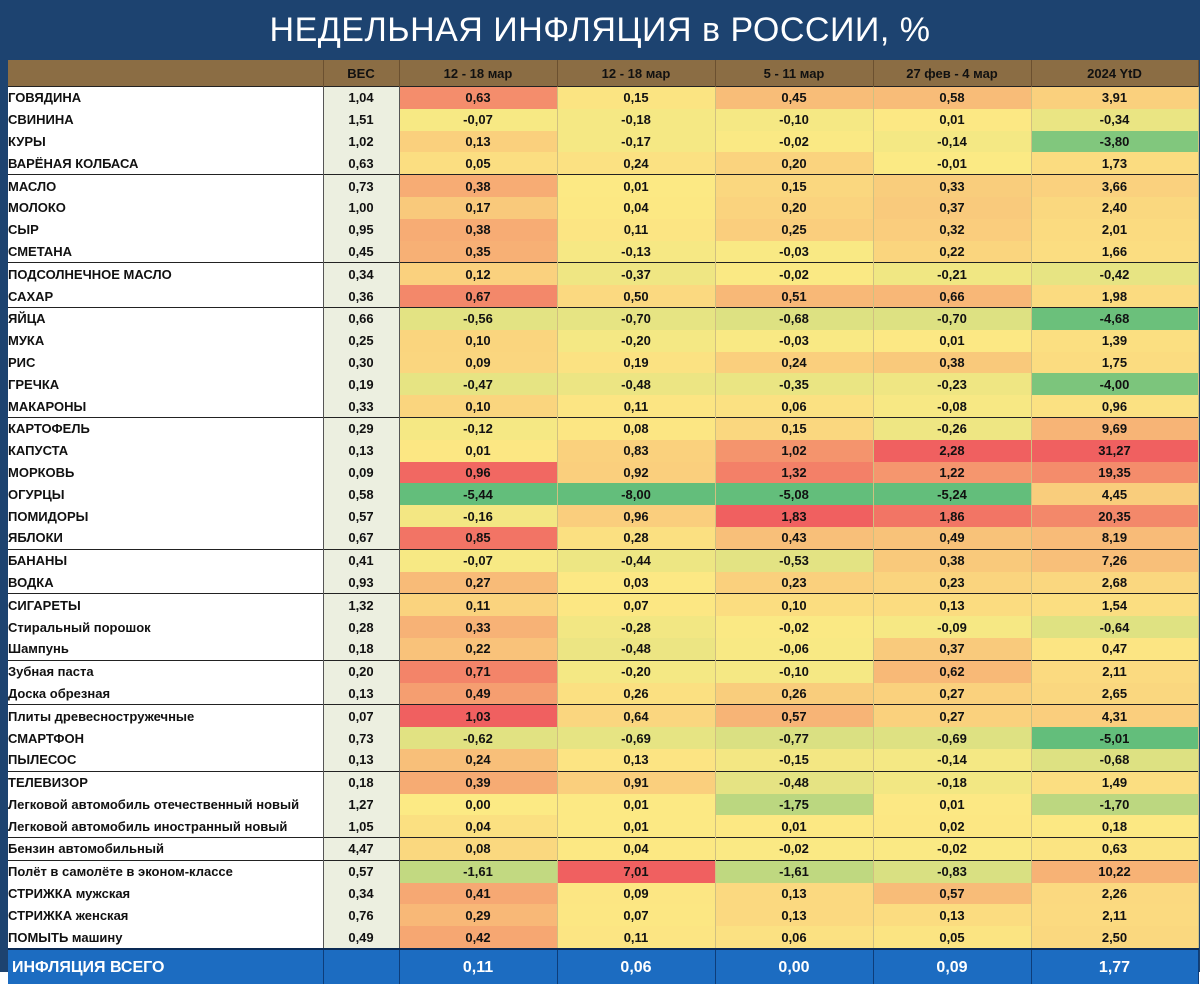 The width and height of the screenshot is (1200, 984). What do you see at coordinates (478, 538) in the screenshot?
I see `value-cell-week-1: 0,85` at bounding box center [478, 538].